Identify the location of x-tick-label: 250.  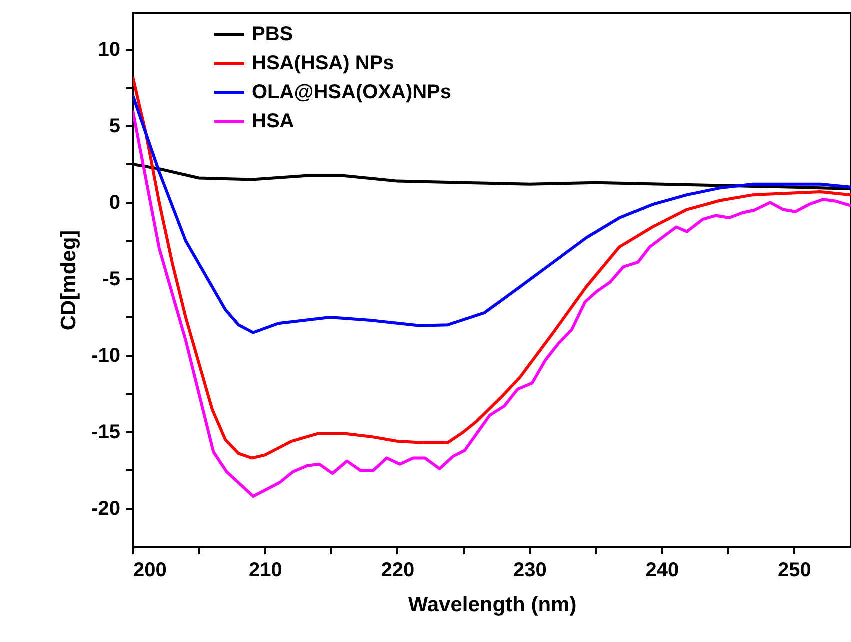
(795, 571).